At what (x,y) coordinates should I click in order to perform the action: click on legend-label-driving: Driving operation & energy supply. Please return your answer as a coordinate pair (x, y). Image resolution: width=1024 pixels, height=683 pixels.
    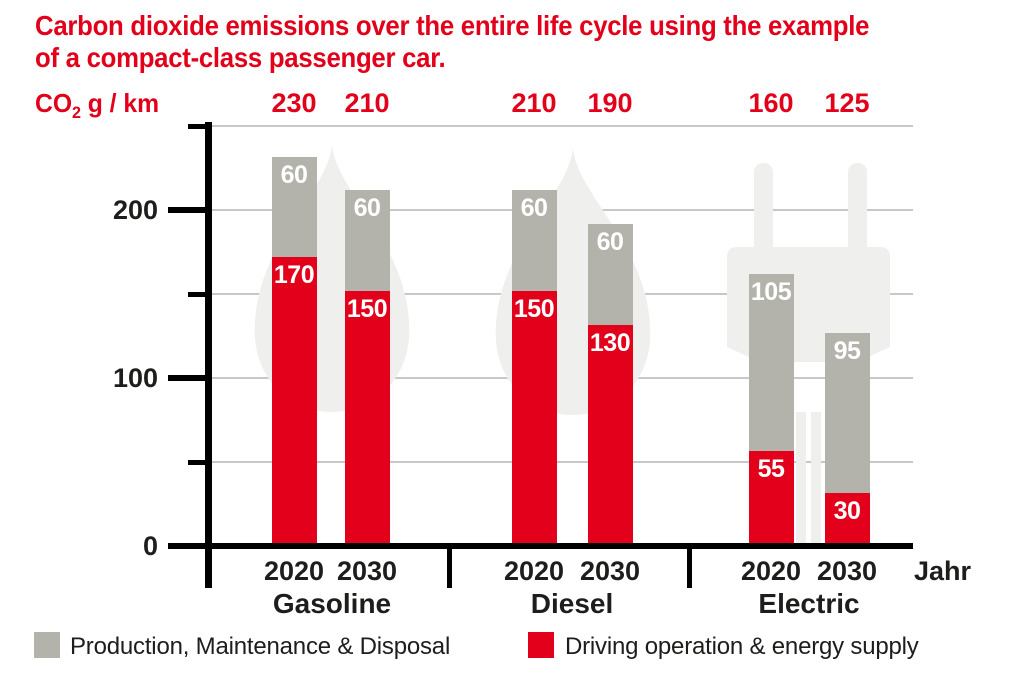
    Looking at the image, I should click on (742, 646).